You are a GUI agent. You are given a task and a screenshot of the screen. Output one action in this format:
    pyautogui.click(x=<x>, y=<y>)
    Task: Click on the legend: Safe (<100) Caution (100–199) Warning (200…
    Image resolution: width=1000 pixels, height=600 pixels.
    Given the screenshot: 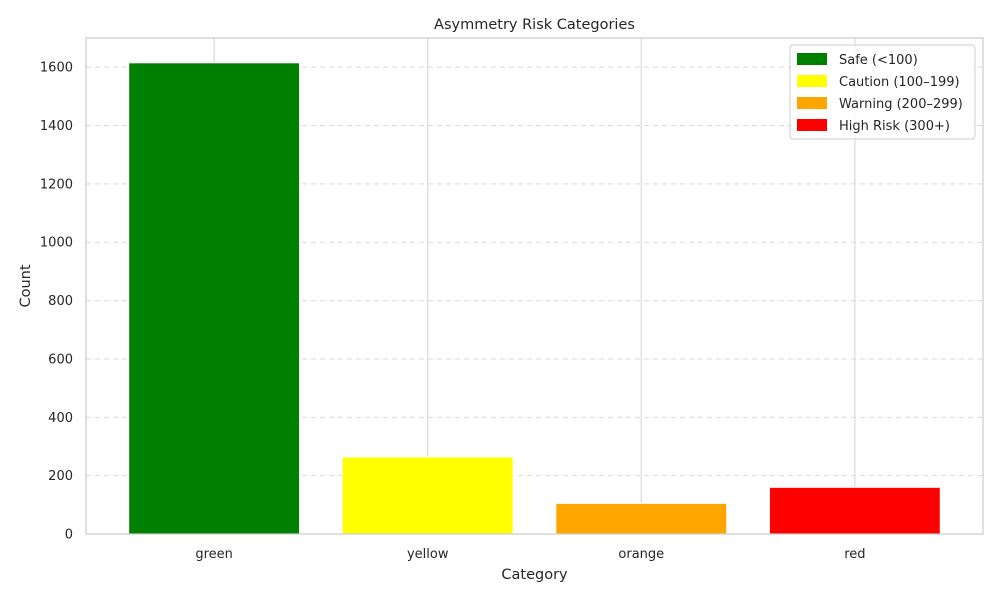 What is the action you would take?
    pyautogui.click(x=882, y=92)
    